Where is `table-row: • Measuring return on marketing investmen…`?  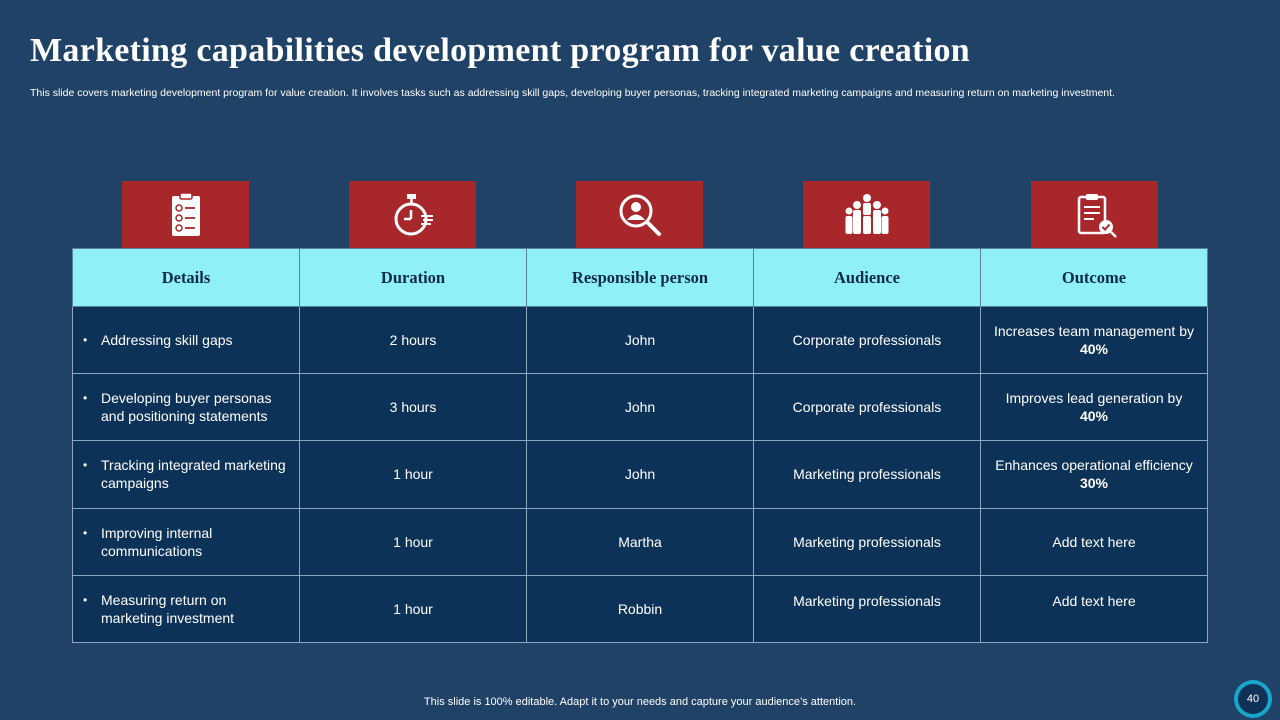 table-row: • Measuring return on marketing investmen… is located at coordinates (640, 609).